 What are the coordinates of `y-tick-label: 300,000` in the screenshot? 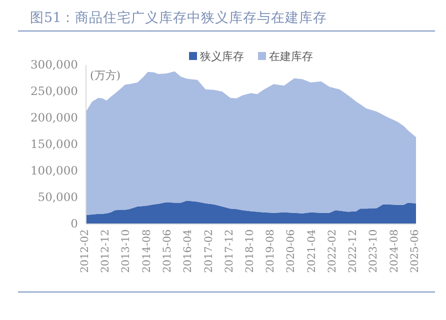 It's located at (54, 65).